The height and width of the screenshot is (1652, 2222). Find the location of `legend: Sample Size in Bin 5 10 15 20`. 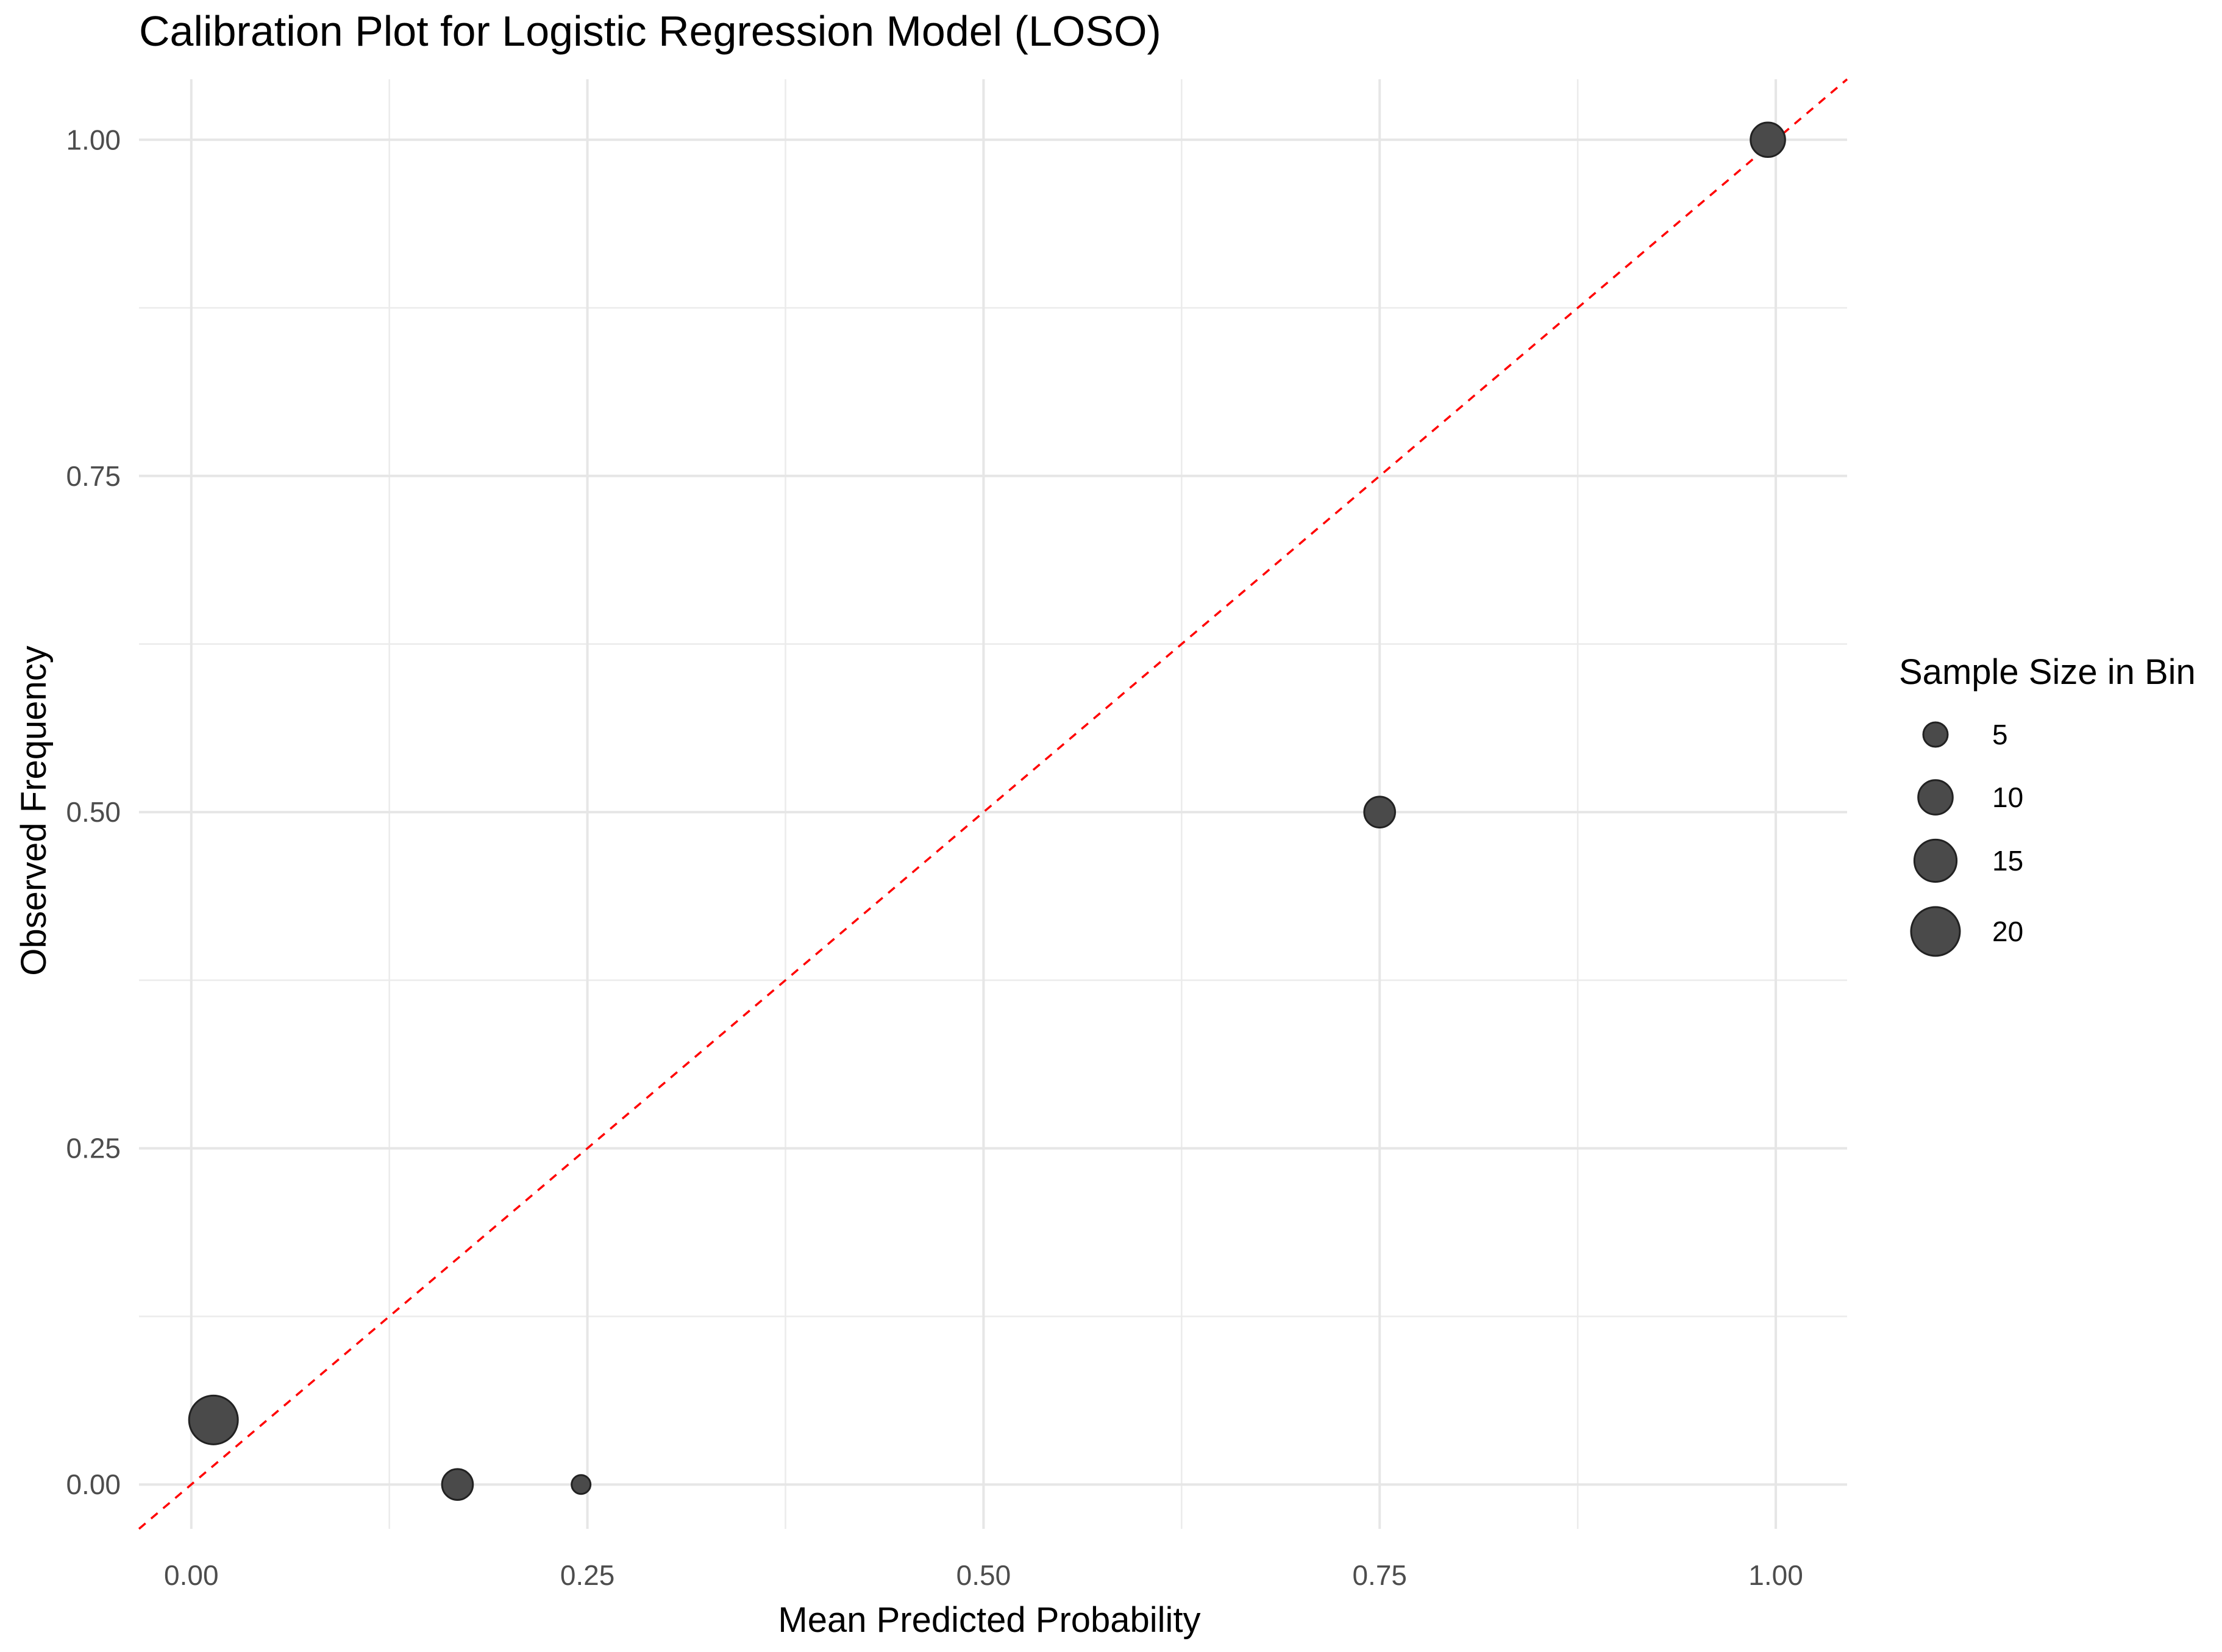

legend: Sample Size in Bin 5 10 15 20 is located at coordinates (2047, 804).